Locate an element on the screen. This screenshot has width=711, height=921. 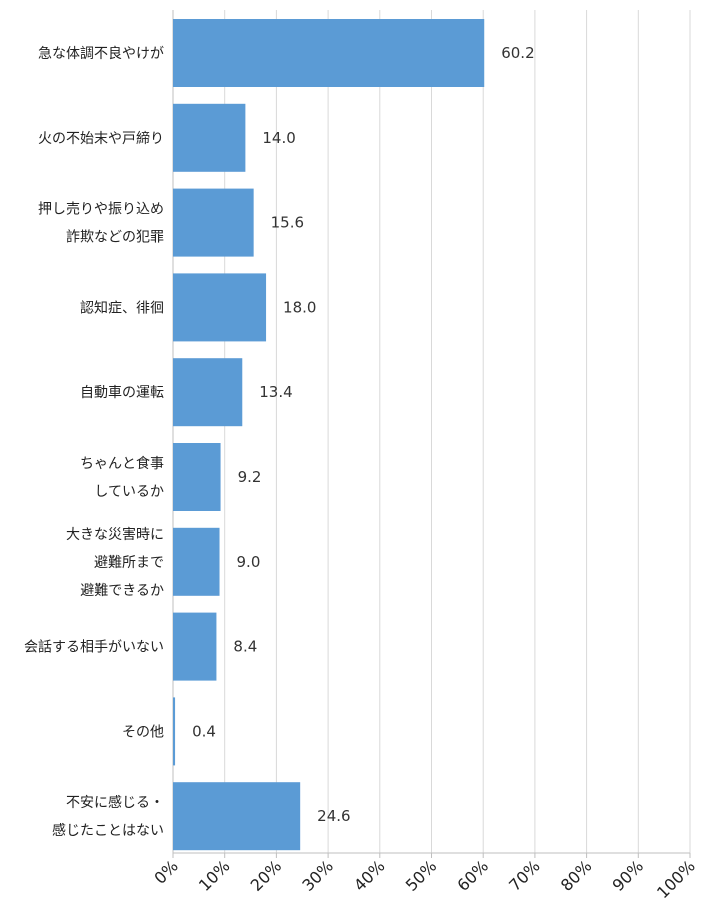
category-label: 避難所まで is located at coordinates (129, 563).